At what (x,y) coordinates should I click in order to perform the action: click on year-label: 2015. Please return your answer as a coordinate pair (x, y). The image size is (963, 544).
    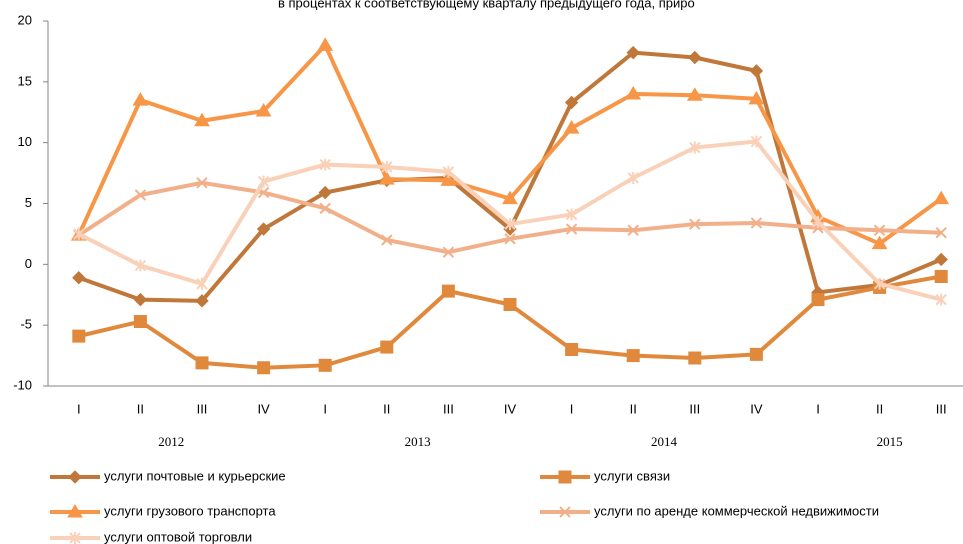
    Looking at the image, I should click on (890, 441).